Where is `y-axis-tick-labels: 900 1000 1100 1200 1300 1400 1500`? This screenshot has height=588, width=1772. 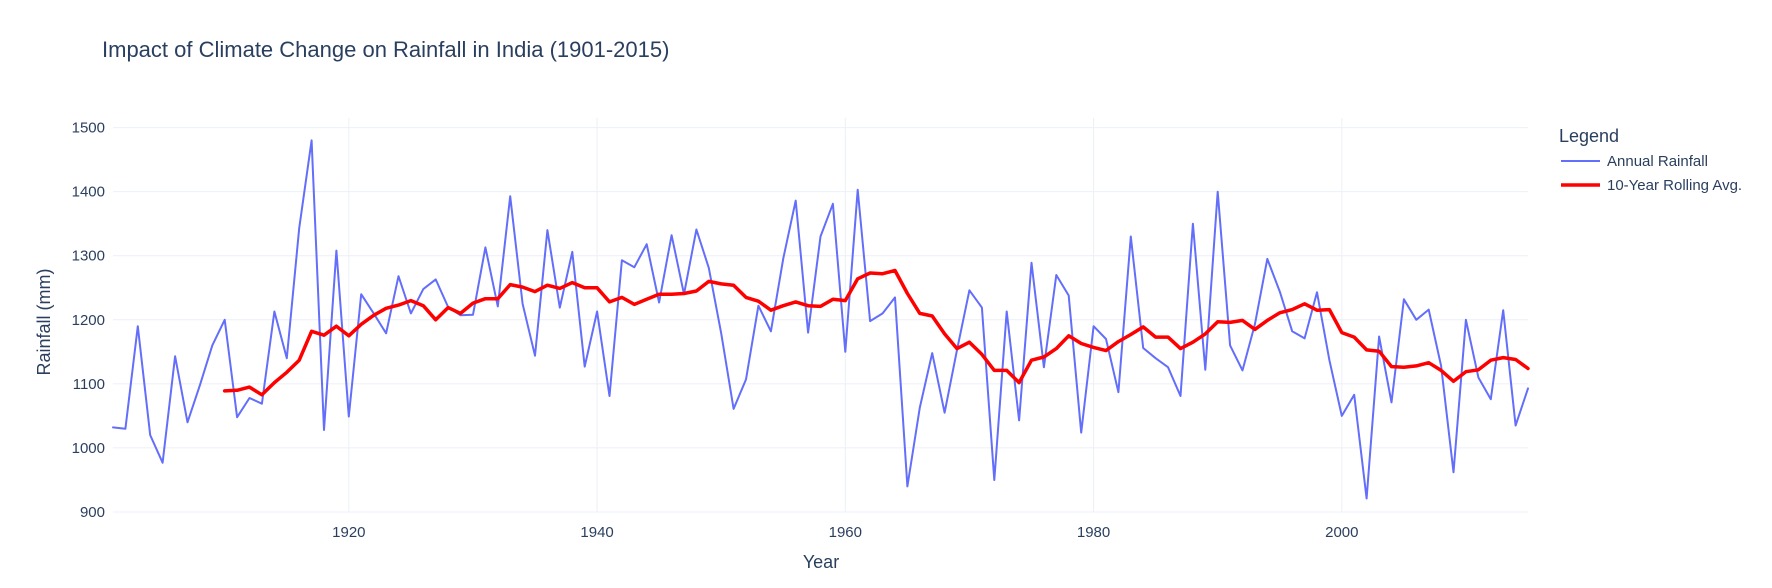
y-axis-tick-labels: 900 1000 1100 1200 1300 1400 1500 is located at coordinates (88, 320).